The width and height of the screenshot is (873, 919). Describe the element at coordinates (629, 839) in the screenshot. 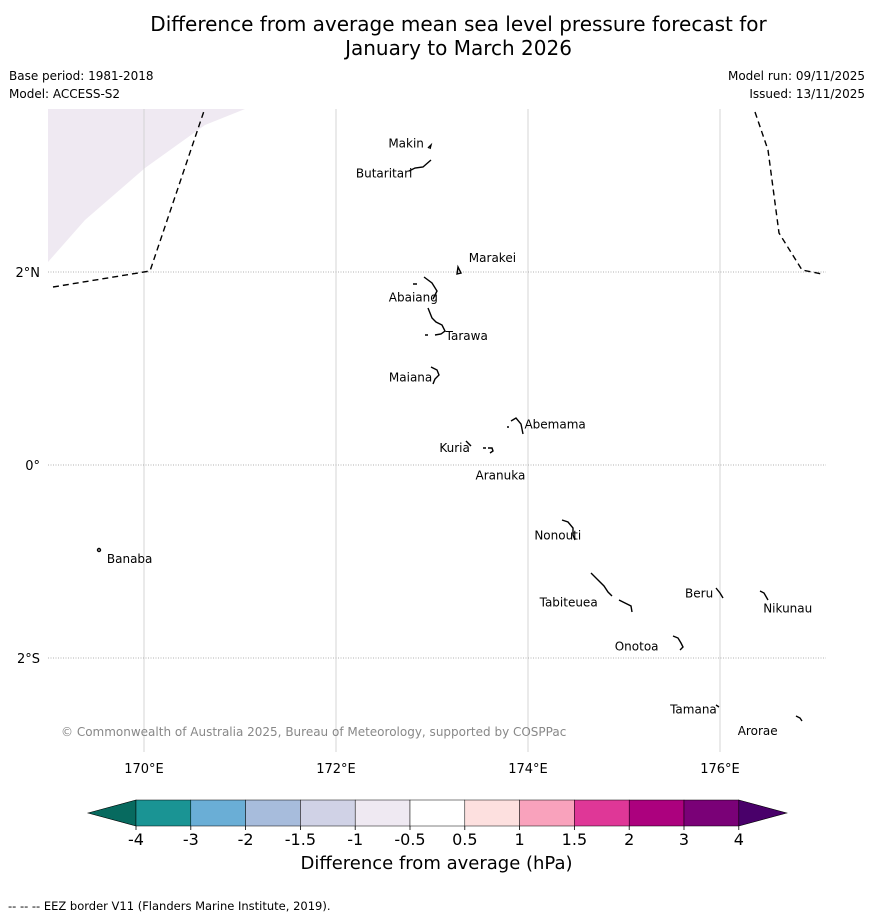

I see `colorbar-tick-label: 2` at that location.